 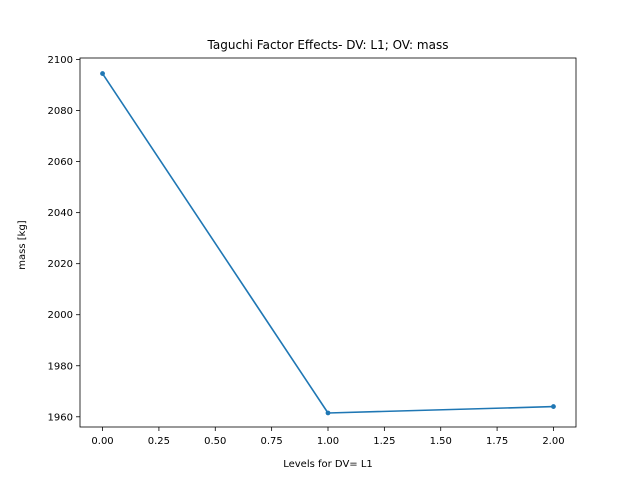 What do you see at coordinates (215, 441) in the screenshot?
I see `x-tick-label: 0.50` at bounding box center [215, 441].